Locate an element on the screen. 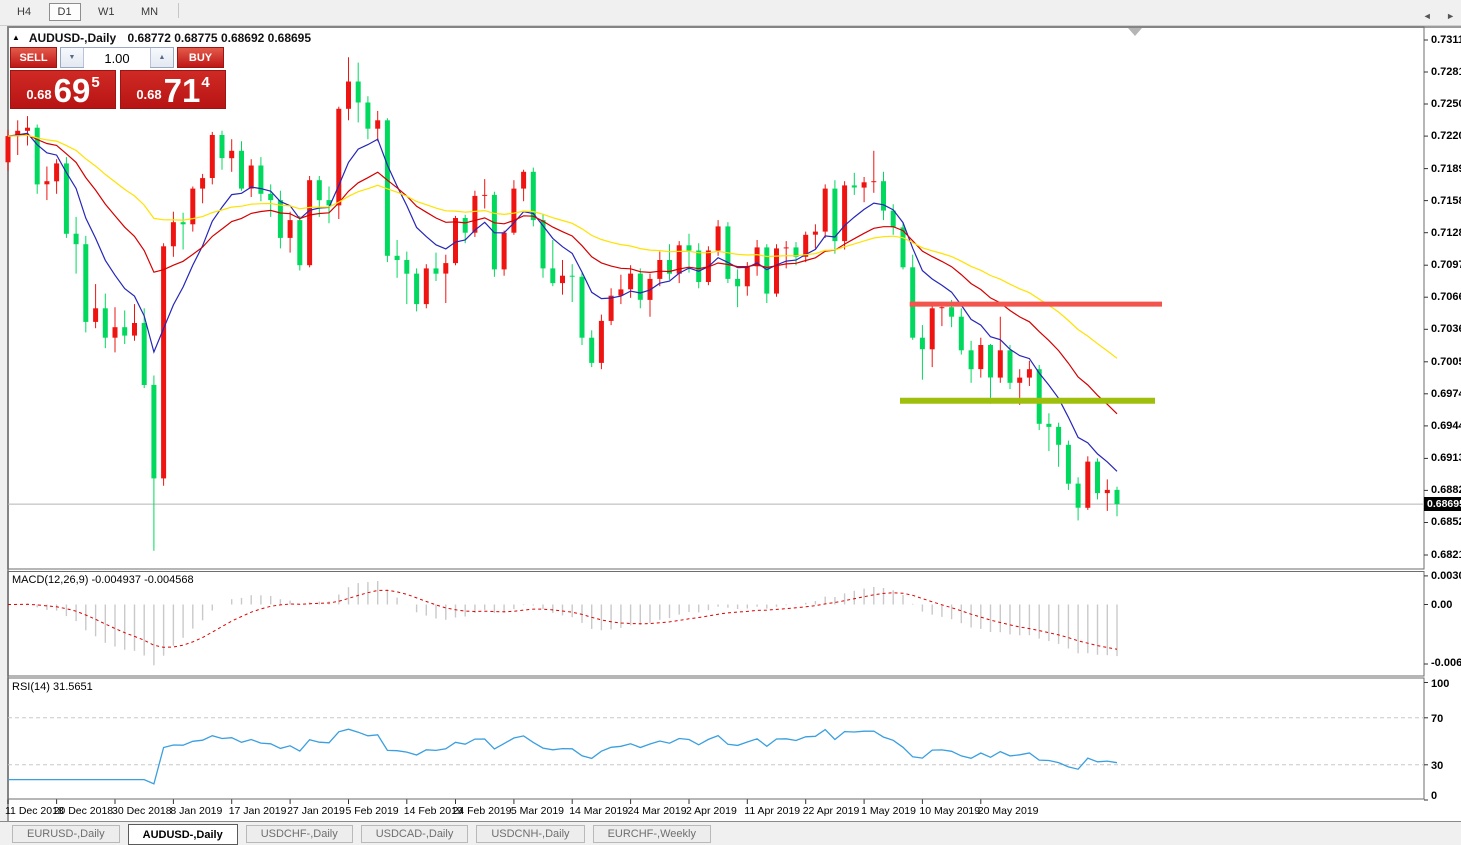 The width and height of the screenshot is (1461, 845). tab-scroll-right-icon: ► is located at coordinates (1450, 16).